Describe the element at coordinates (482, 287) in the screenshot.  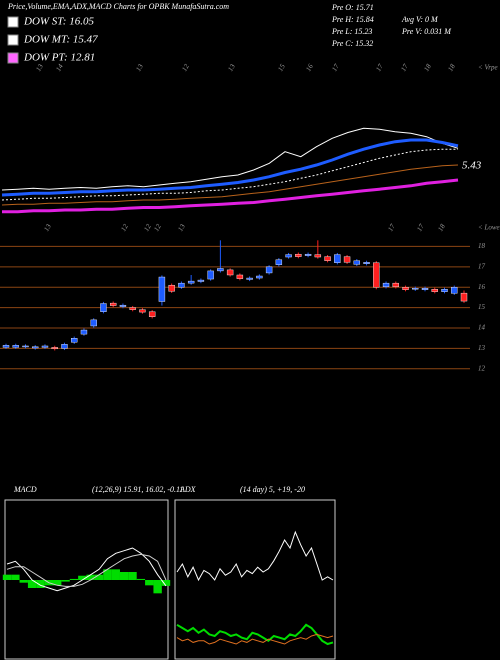
I see `y-tick-label: 16` at that location.